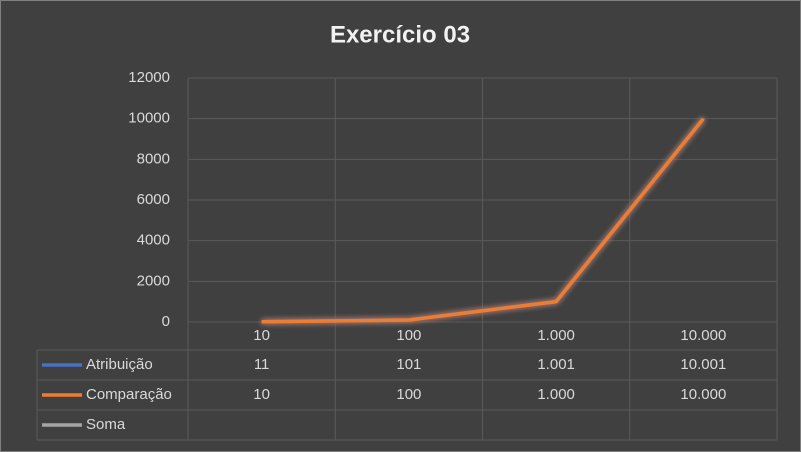 Image resolution: width=801 pixels, height=452 pixels. What do you see at coordinates (261, 394) in the screenshot?
I see `table-value: 10` at bounding box center [261, 394].